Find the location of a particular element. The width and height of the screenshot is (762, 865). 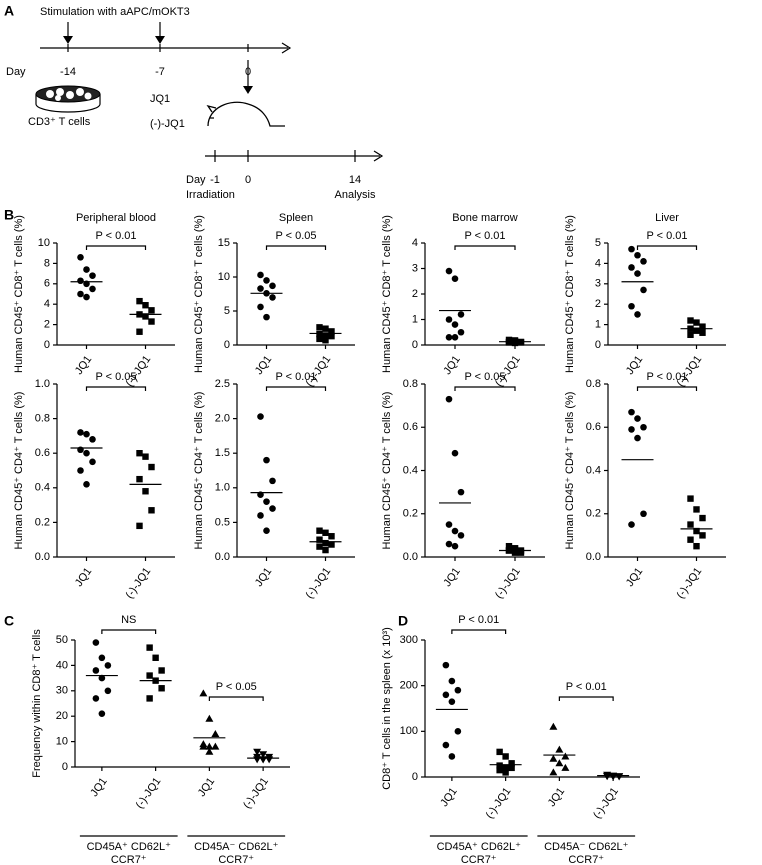

chart-title: Spleen is located at coordinates (296, 218).